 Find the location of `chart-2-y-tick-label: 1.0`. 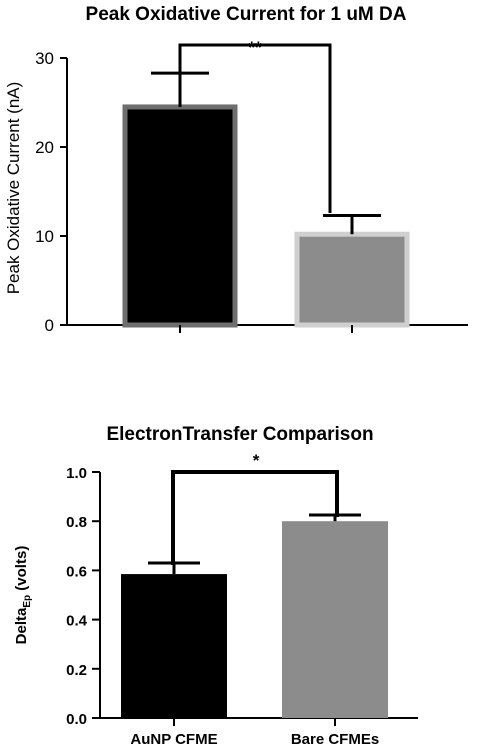

chart-2-y-tick-label: 1.0 is located at coordinates (76, 473).